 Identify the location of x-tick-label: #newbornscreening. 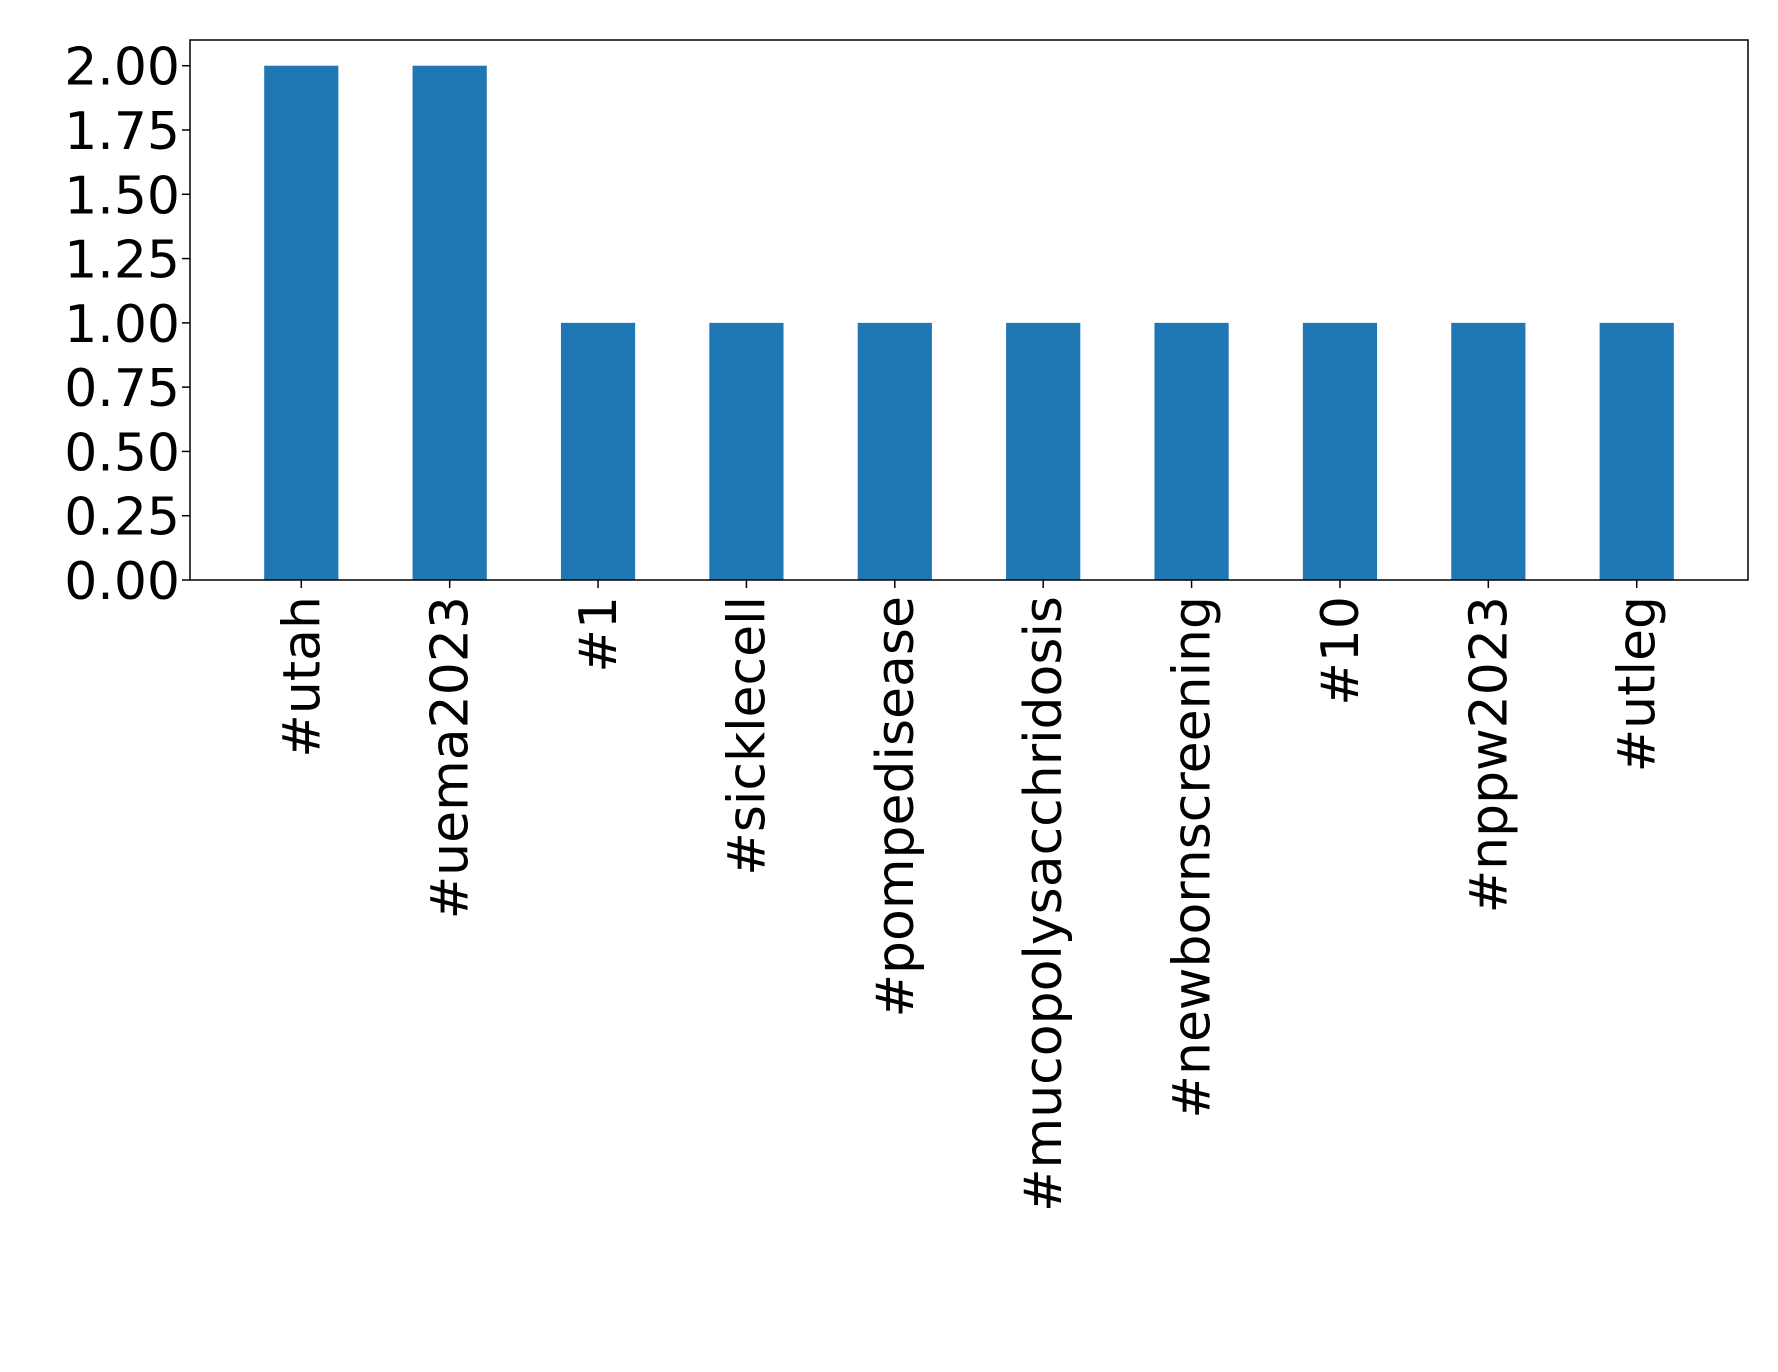
(1193, 857).